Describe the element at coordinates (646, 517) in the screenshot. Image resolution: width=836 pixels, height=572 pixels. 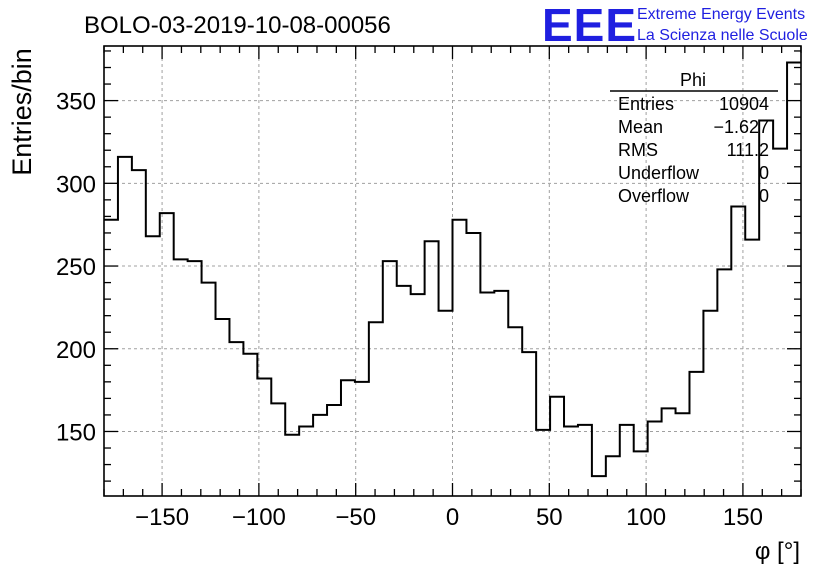
I see `x-tick-label: 100` at that location.